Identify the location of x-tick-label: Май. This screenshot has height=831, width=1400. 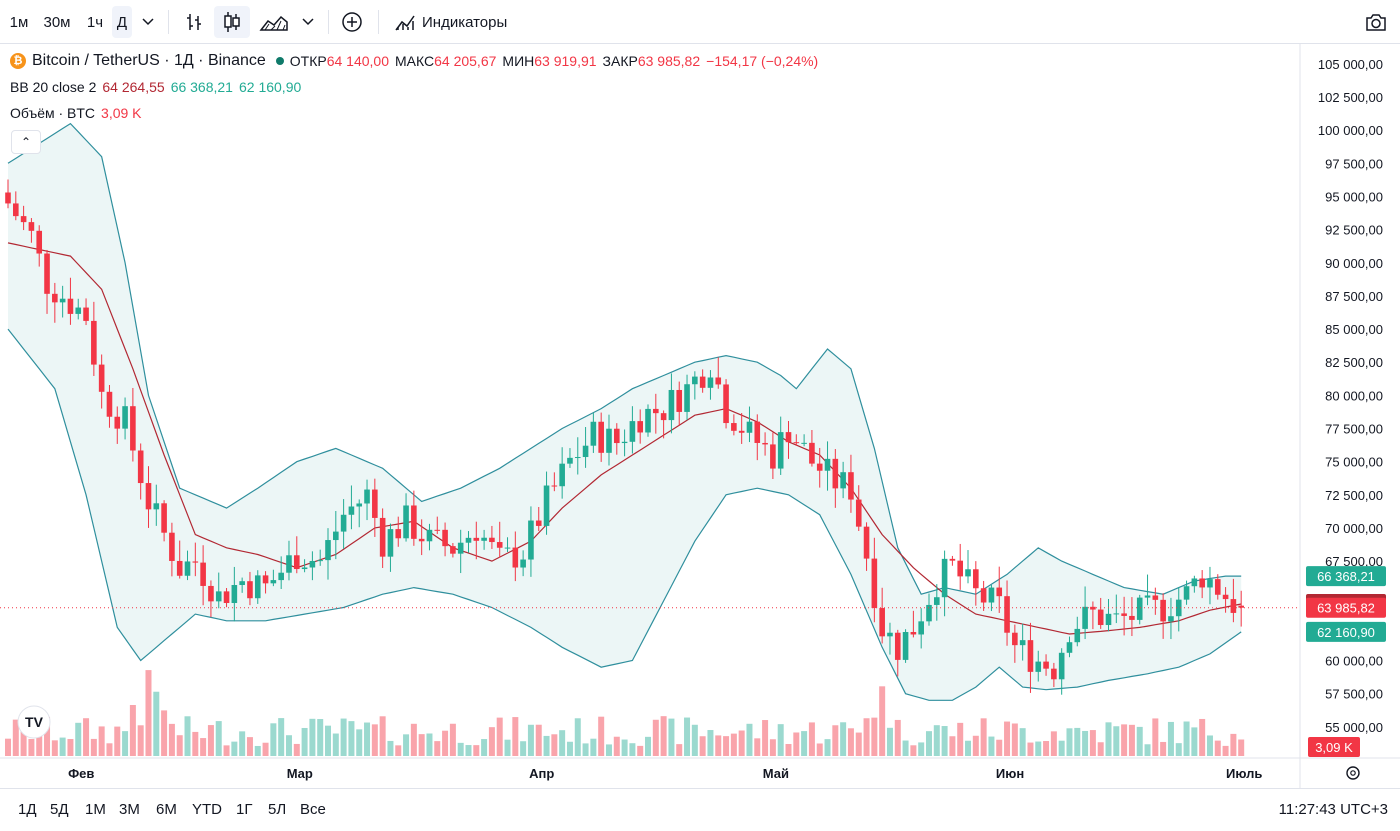
(776, 773).